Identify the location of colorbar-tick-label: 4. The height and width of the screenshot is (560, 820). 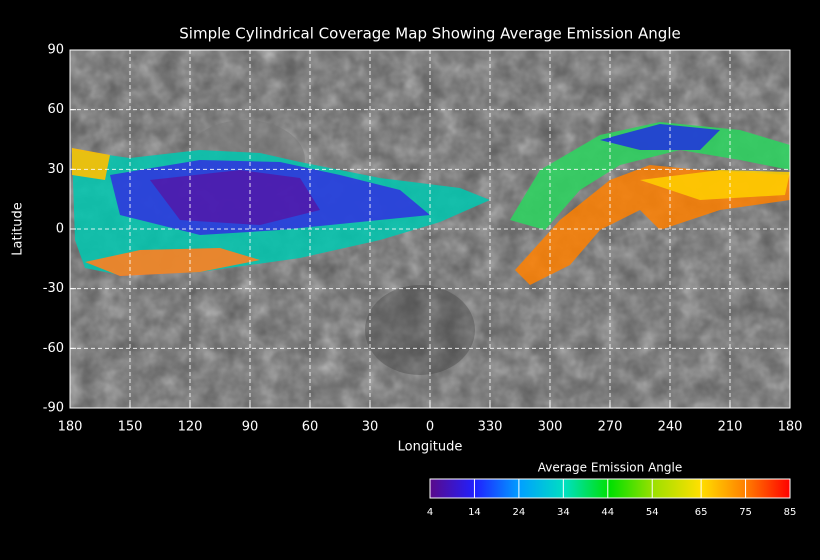
(430, 512).